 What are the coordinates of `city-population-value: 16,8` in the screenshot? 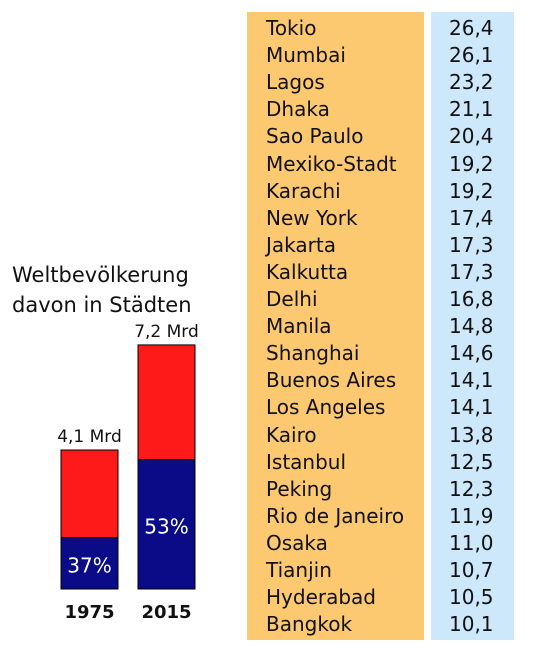 It's located at (471, 299).